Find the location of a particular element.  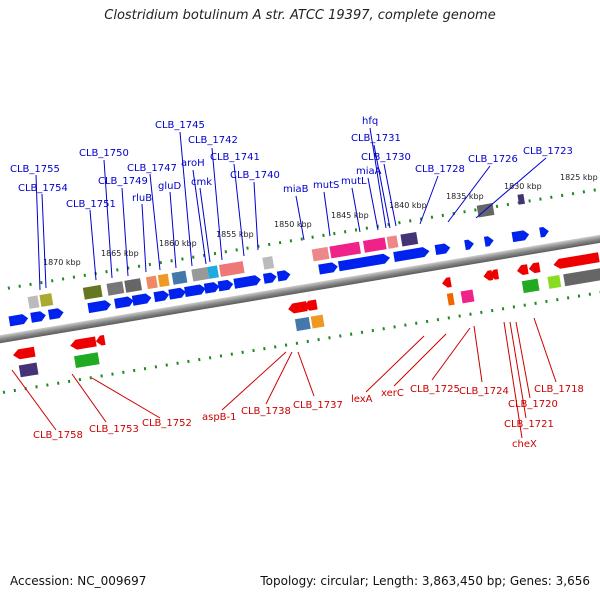

gene-label: CLB_1753 is located at coordinates (114, 429).